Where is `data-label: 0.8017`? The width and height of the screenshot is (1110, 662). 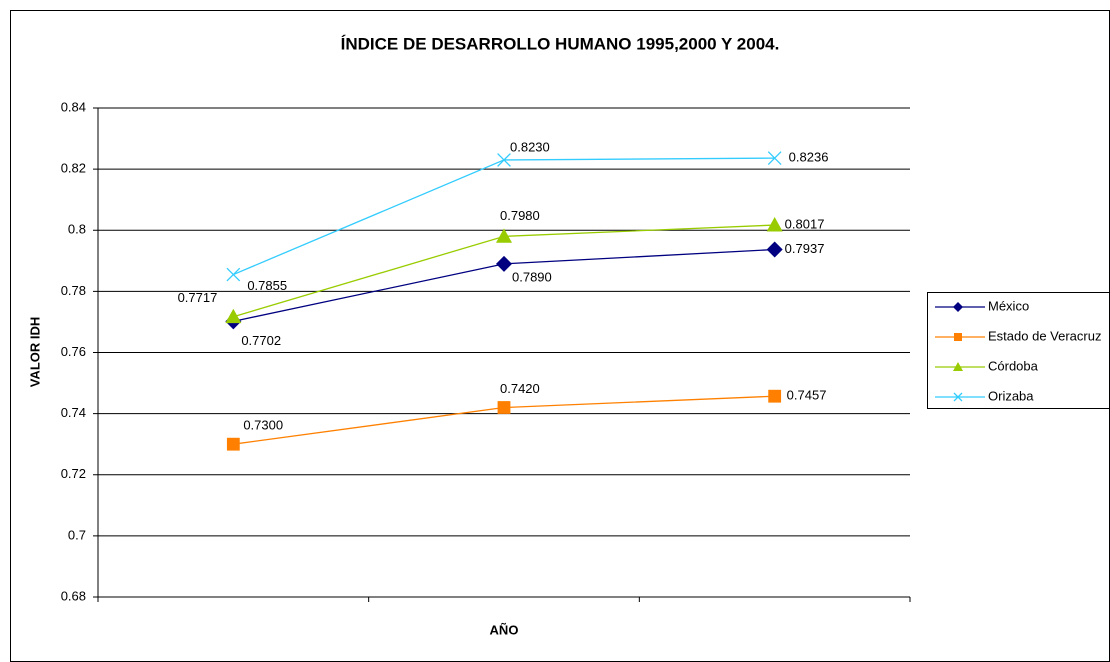 data-label: 0.8017 is located at coordinates (805, 223).